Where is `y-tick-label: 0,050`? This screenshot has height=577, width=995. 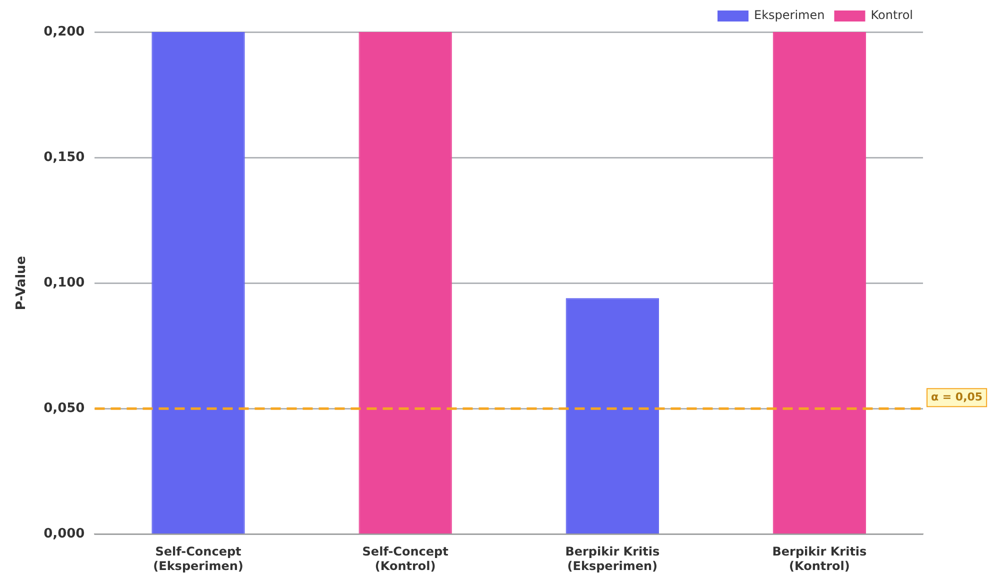
y-tick-label: 0,050 is located at coordinates (64, 408).